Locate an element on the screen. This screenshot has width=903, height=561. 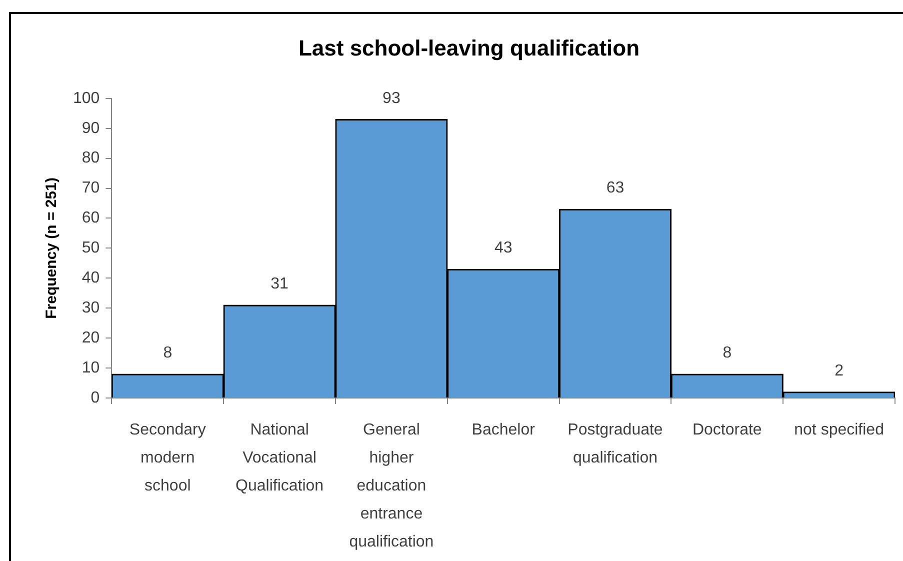
data-label: 93 is located at coordinates (391, 98).